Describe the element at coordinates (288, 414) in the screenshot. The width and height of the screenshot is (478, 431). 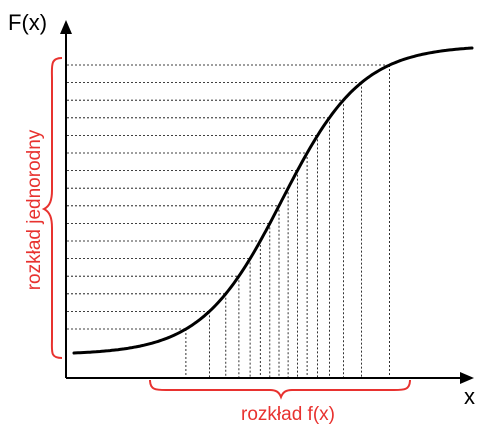
I see `horizontal-brace-label: rozkład f(x)` at that location.